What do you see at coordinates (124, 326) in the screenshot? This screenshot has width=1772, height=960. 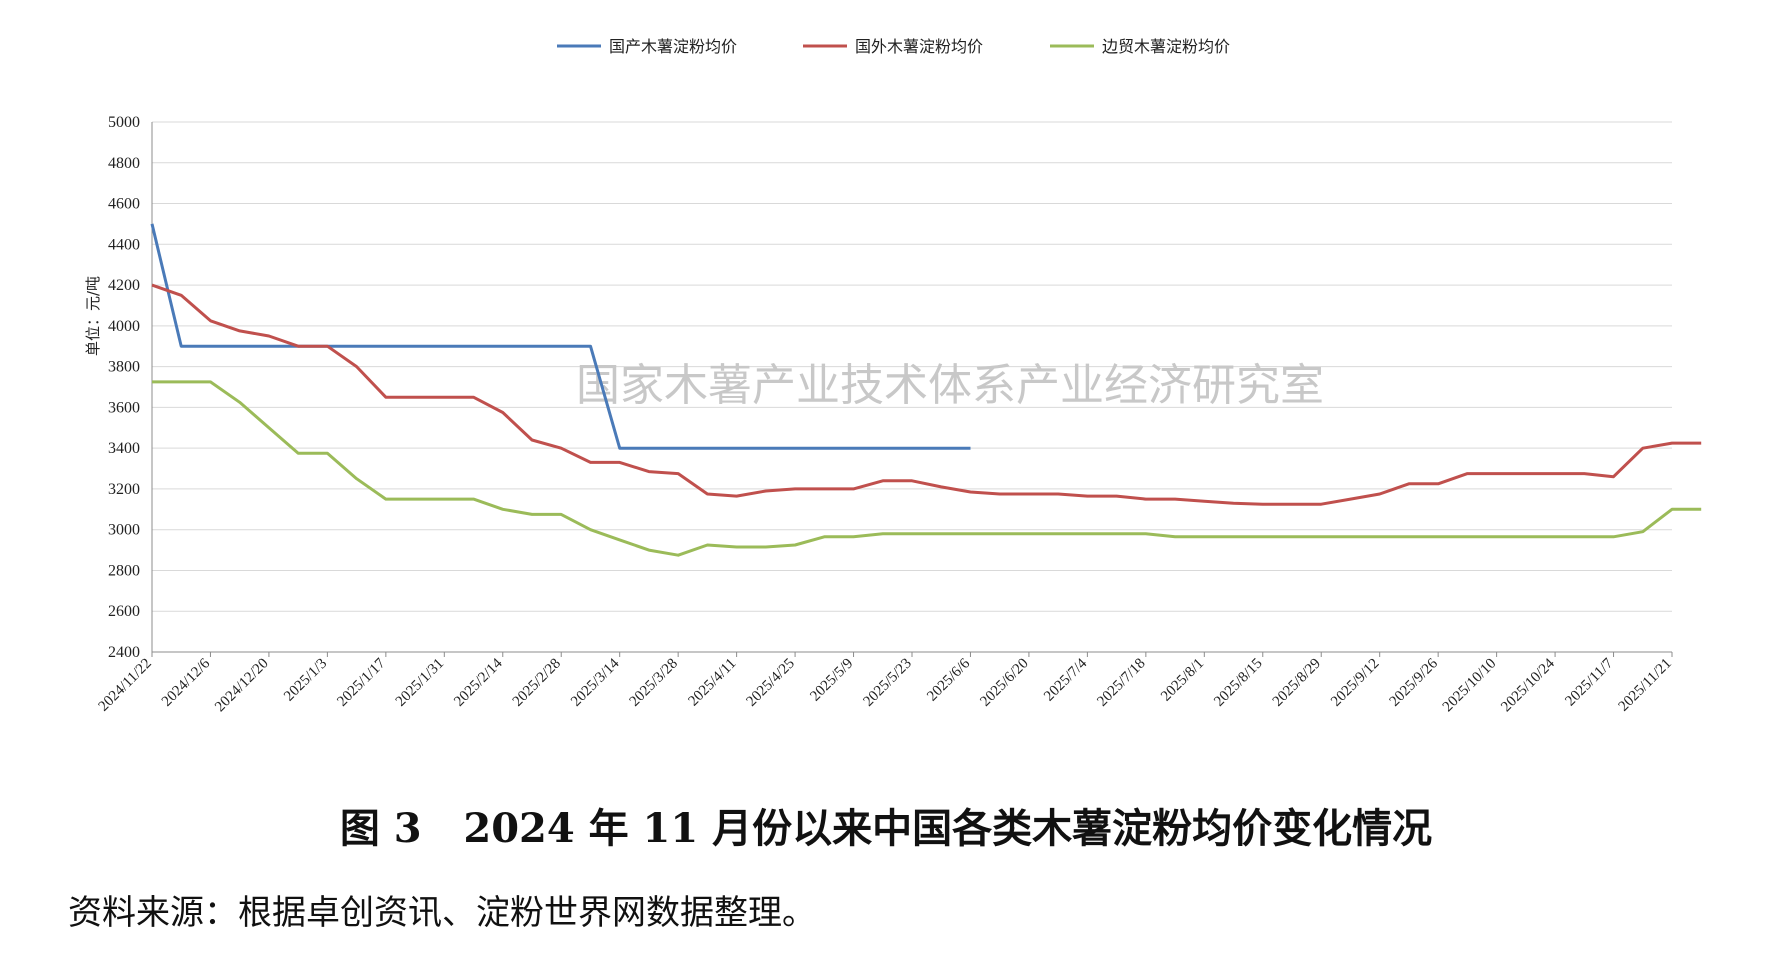 I see `y-tick-label: 4000` at bounding box center [124, 326].